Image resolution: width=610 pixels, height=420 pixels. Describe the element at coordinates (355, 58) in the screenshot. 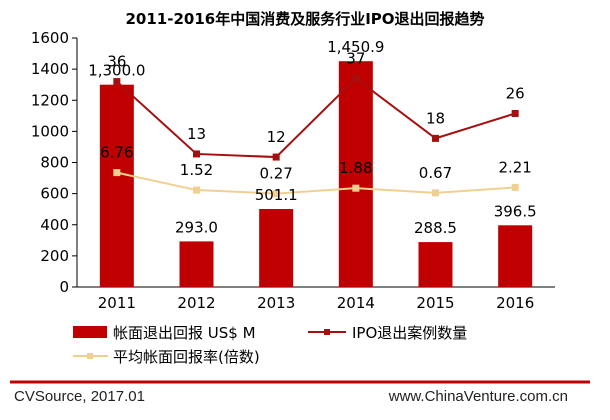

I see `point-value-label: 37` at that location.